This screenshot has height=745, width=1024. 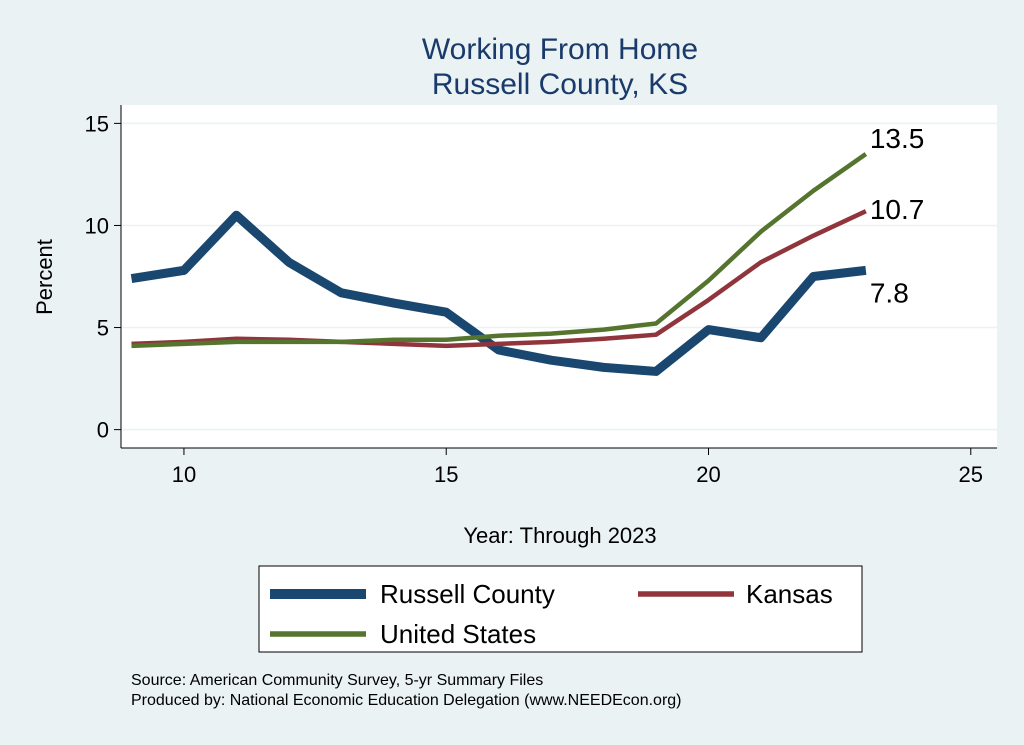 I want to click on x-tick-label: 10, so click(x=184, y=474).